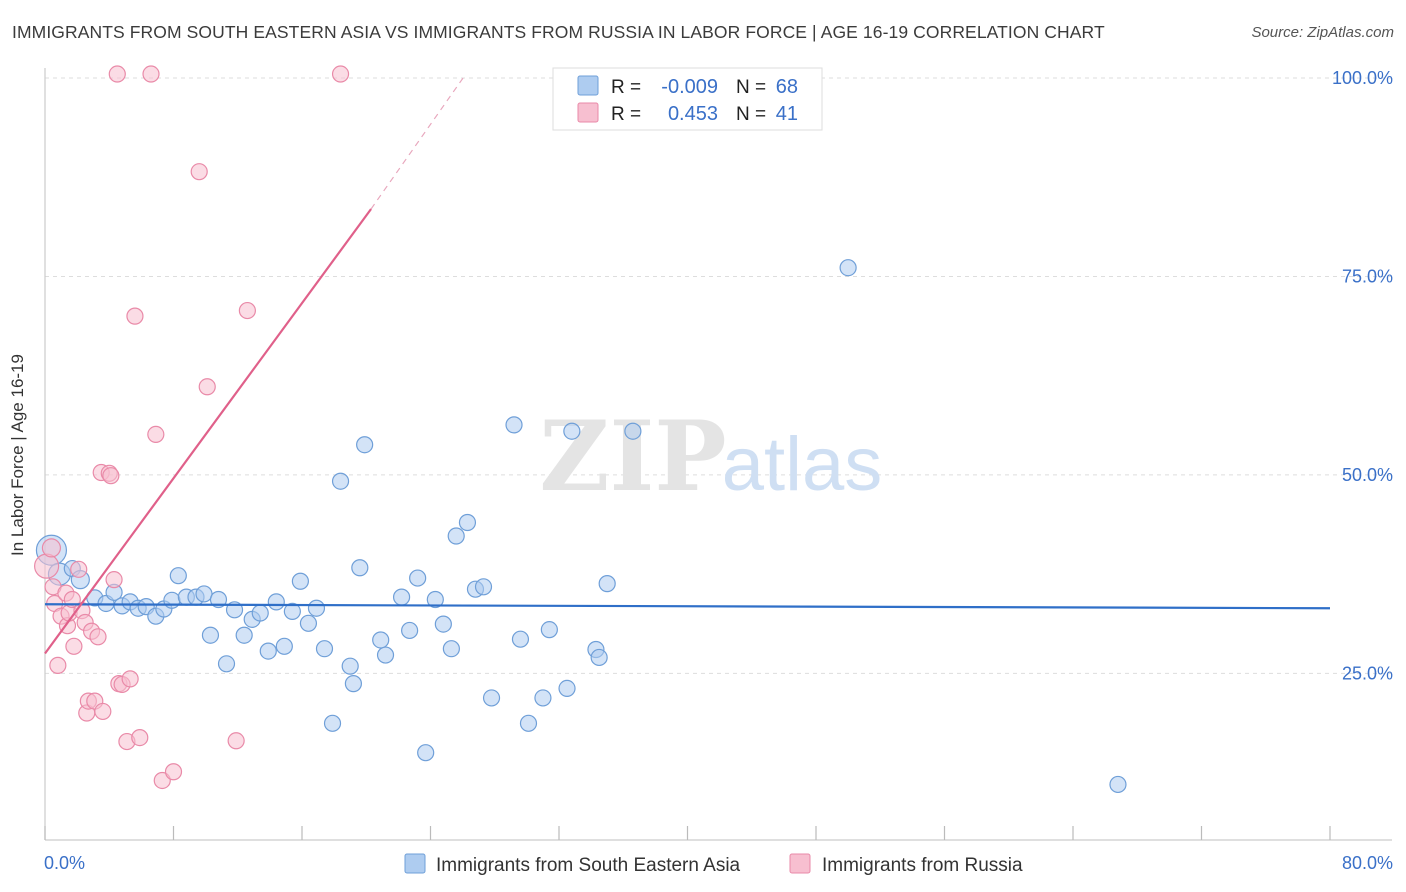 The image size is (1406, 892). Describe the element at coordinates (687, 99) in the screenshot. I see `stats-legend: R = -0.009 N = 68 R = 0.453 N = 41` at that location.